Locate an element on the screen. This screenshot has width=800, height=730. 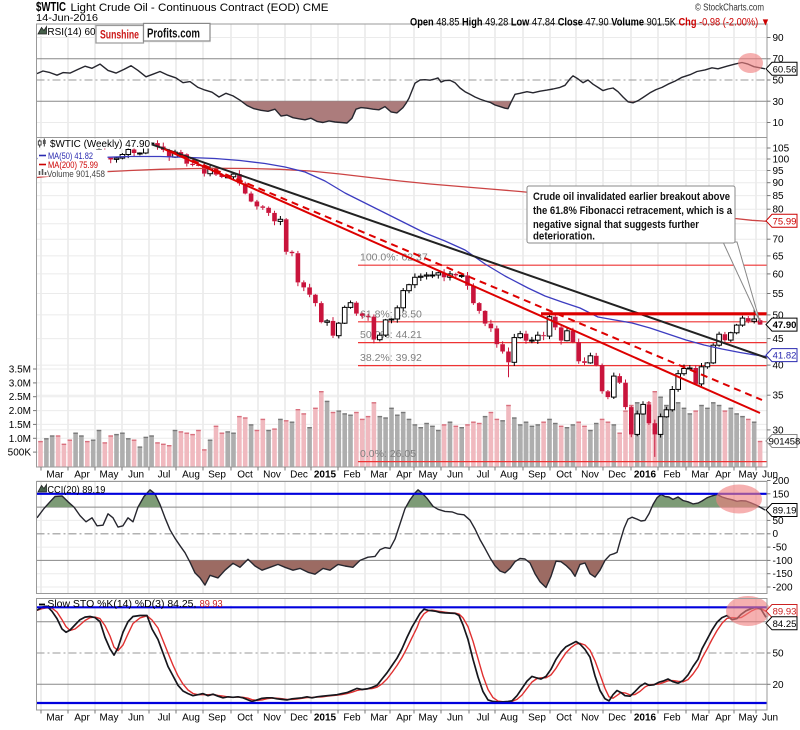
svg-text: 2.0M is located at coordinates (20, 411).